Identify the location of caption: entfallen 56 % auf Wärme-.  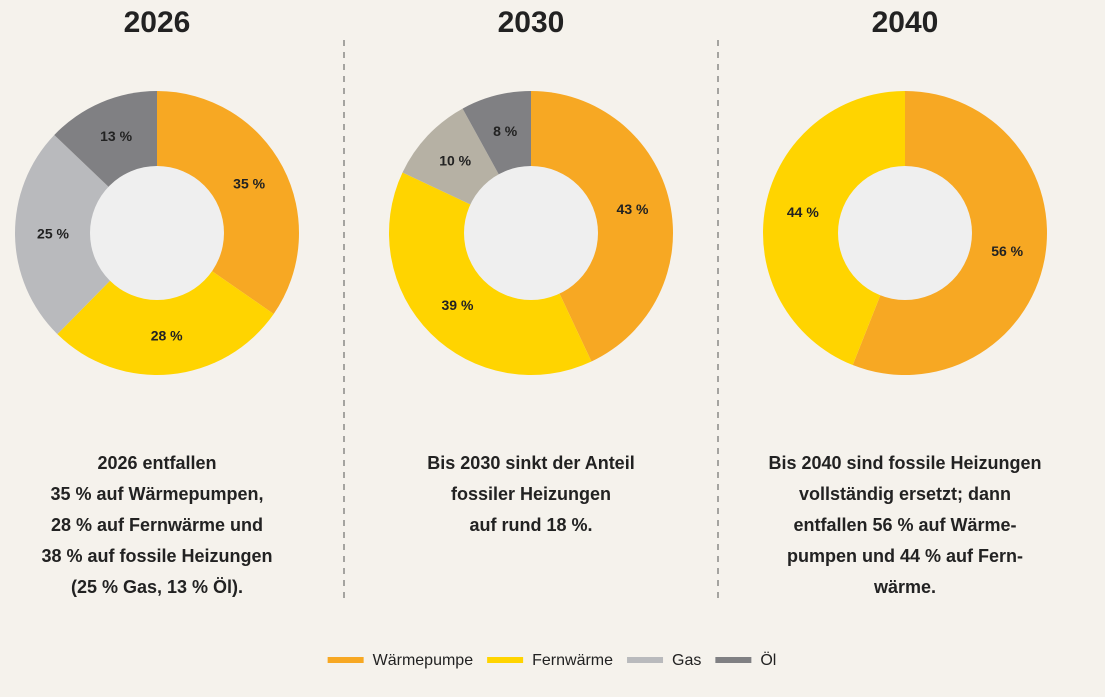
(904, 525).